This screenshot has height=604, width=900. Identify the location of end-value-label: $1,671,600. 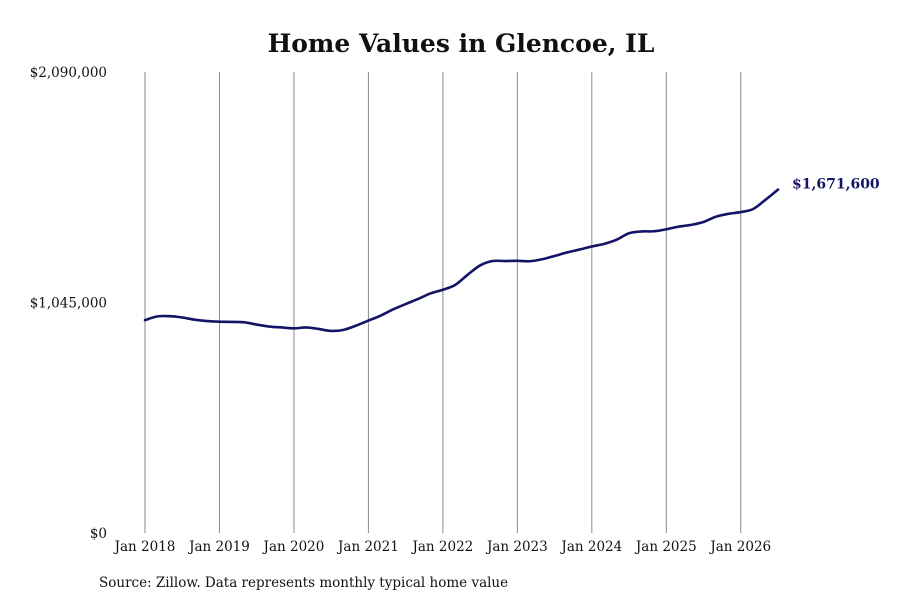
(836, 185).